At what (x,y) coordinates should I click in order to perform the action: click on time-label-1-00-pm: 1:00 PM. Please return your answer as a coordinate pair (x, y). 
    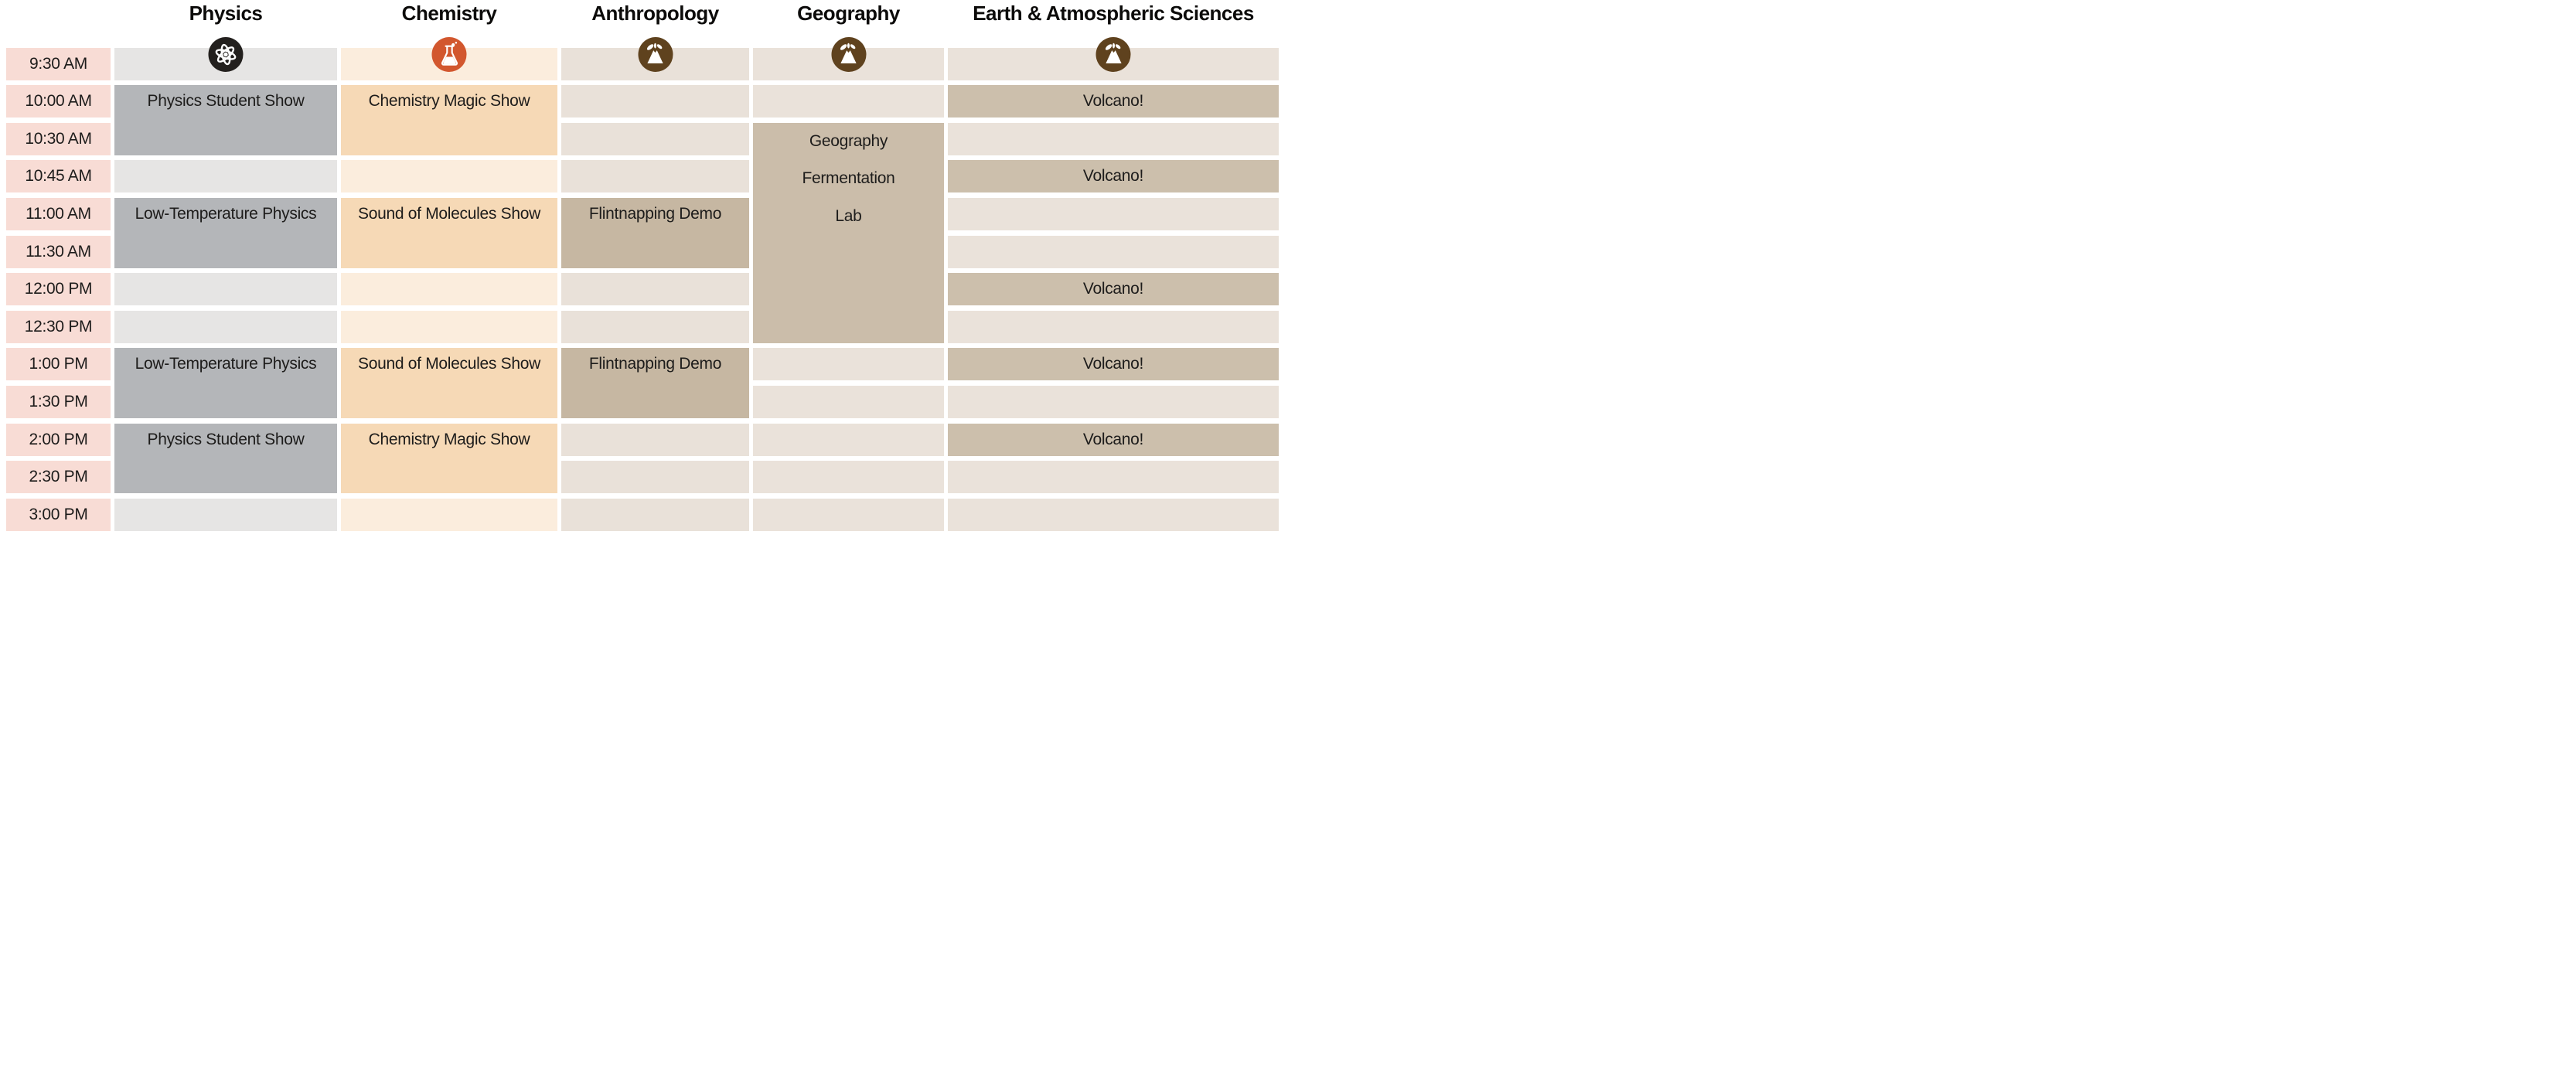
    Looking at the image, I should click on (58, 364).